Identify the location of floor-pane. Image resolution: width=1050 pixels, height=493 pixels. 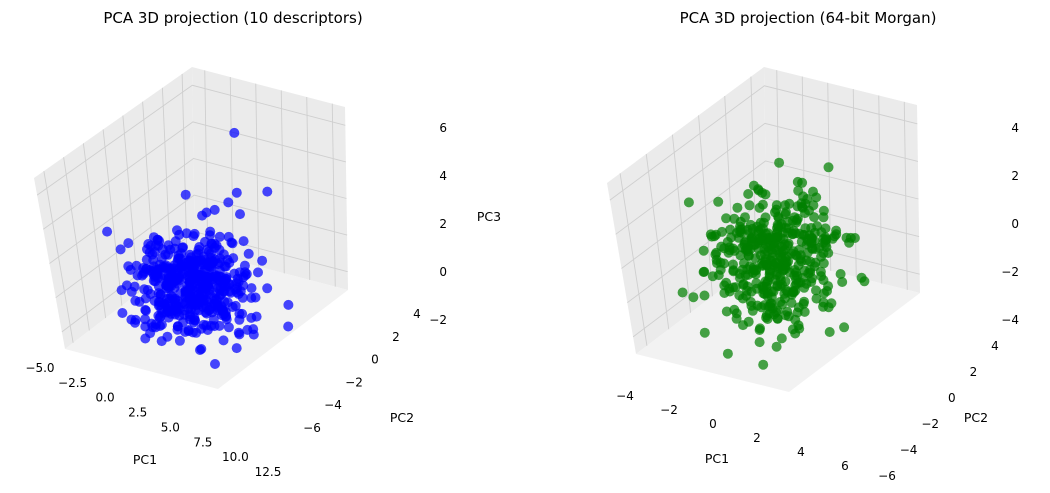
(206, 319).